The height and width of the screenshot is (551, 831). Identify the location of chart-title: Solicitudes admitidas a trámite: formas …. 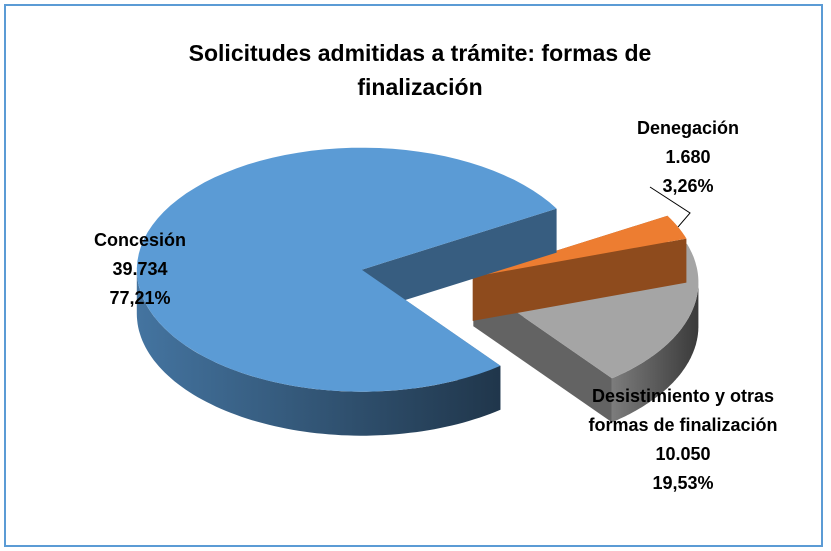
(420, 70).